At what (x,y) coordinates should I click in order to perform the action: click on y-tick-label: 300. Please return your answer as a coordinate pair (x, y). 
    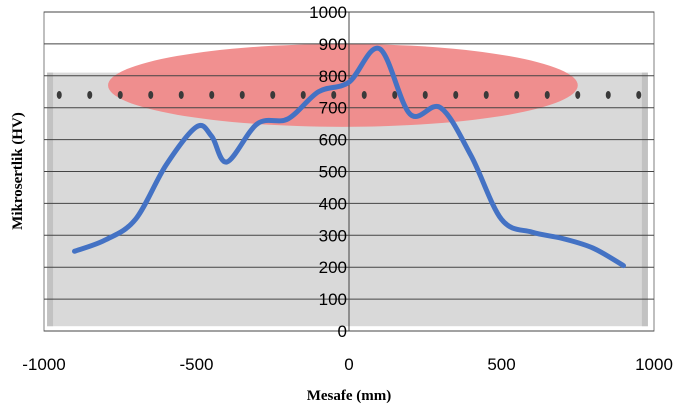
    Looking at the image, I should click on (333, 235).